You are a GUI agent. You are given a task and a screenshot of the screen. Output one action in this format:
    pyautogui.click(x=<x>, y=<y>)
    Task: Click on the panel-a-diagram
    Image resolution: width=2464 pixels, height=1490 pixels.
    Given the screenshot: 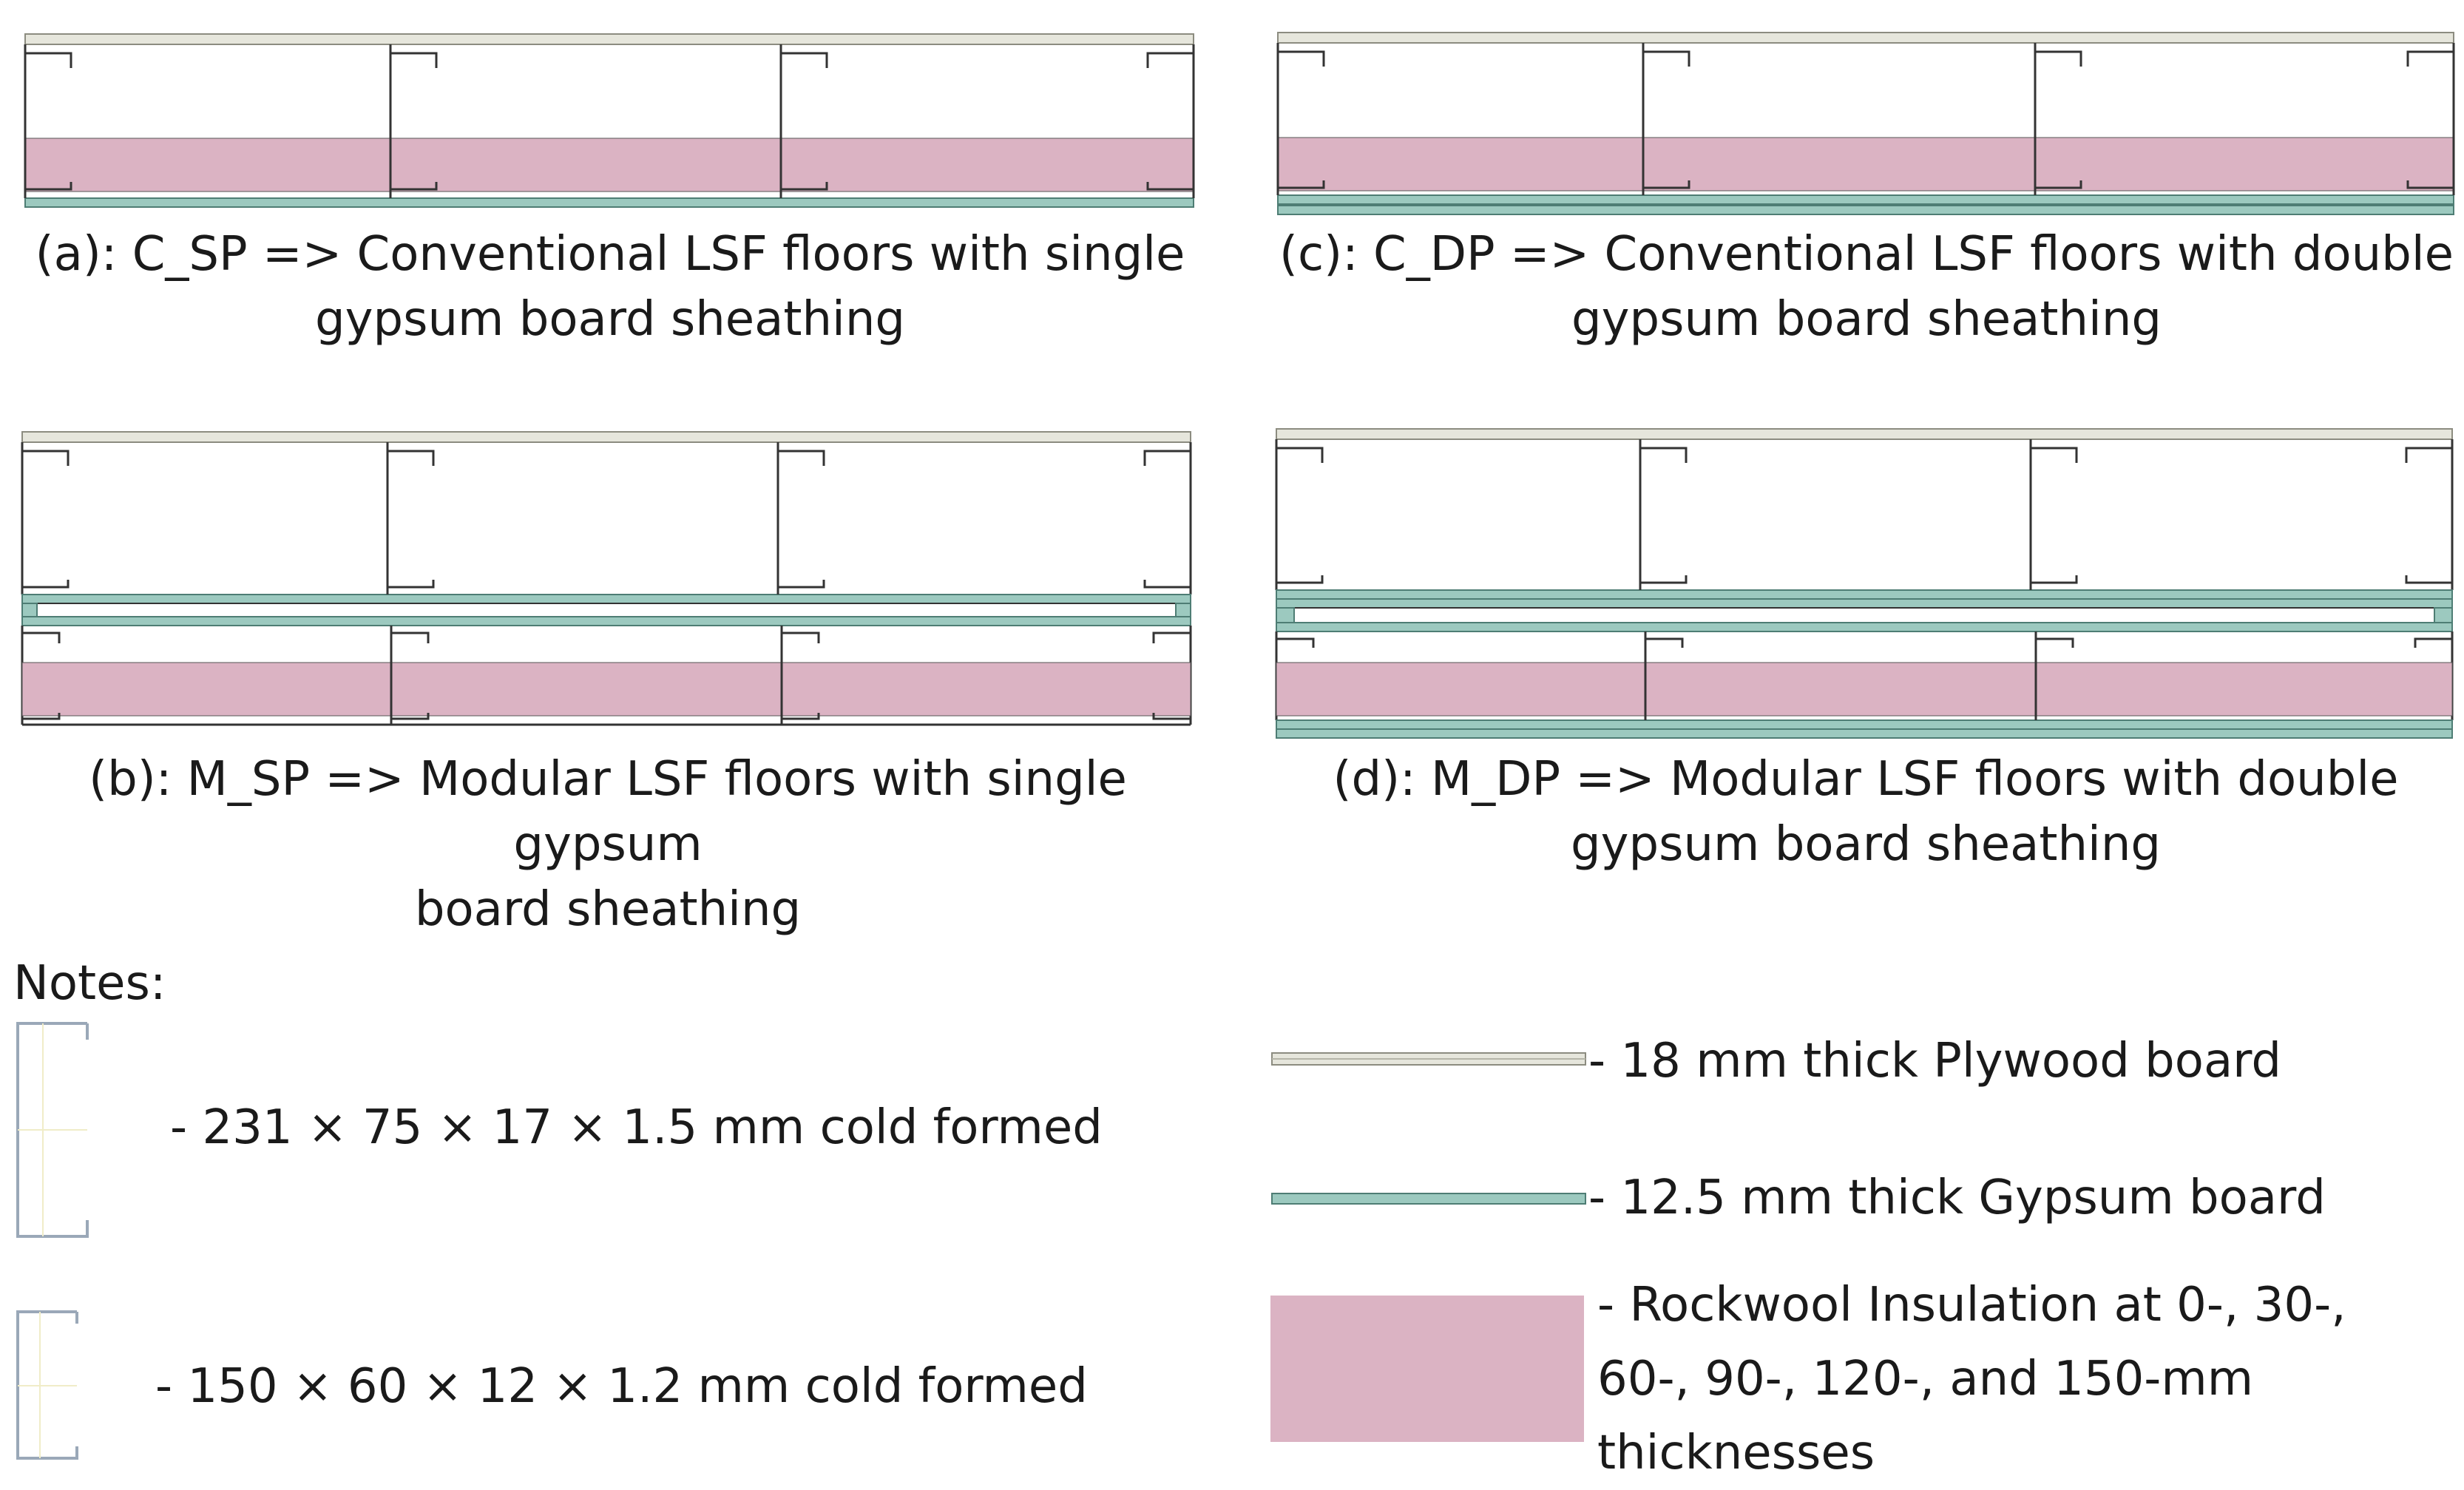 What is the action you would take?
    pyautogui.click(x=609, y=120)
    